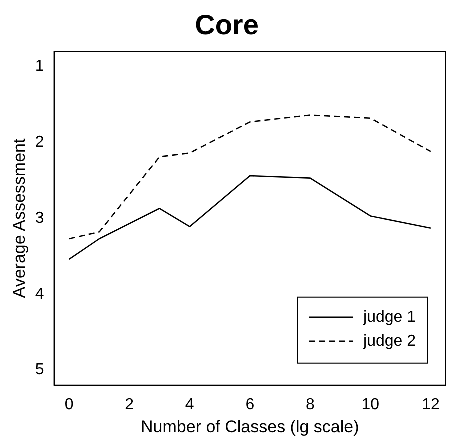  What do you see at coordinates (250, 426) in the screenshot?
I see `x-axis-title: Number of Classes (lg scale)` at bounding box center [250, 426].